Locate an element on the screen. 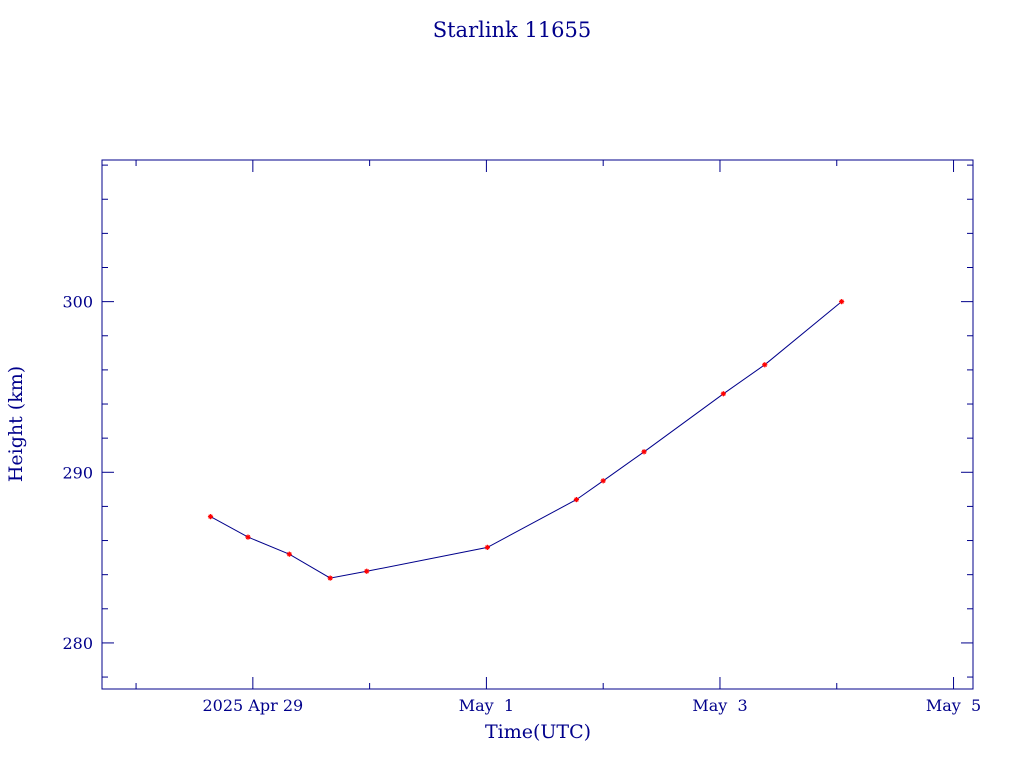  x-tick-label: May 3 is located at coordinates (719, 705).